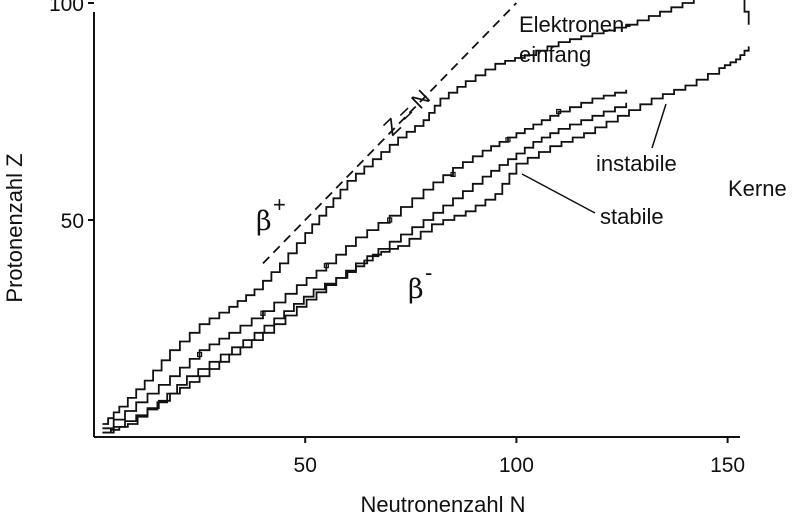  What do you see at coordinates (659, 126) in the screenshot?
I see `pointer-instabile` at bounding box center [659, 126].